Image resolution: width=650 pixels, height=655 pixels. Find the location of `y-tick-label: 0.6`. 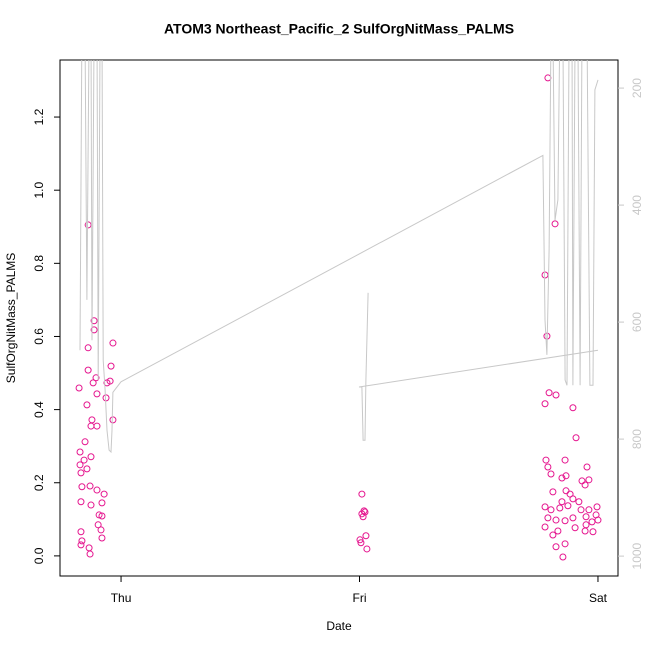

y-tick-label: 0.6 is located at coordinates (39, 336).